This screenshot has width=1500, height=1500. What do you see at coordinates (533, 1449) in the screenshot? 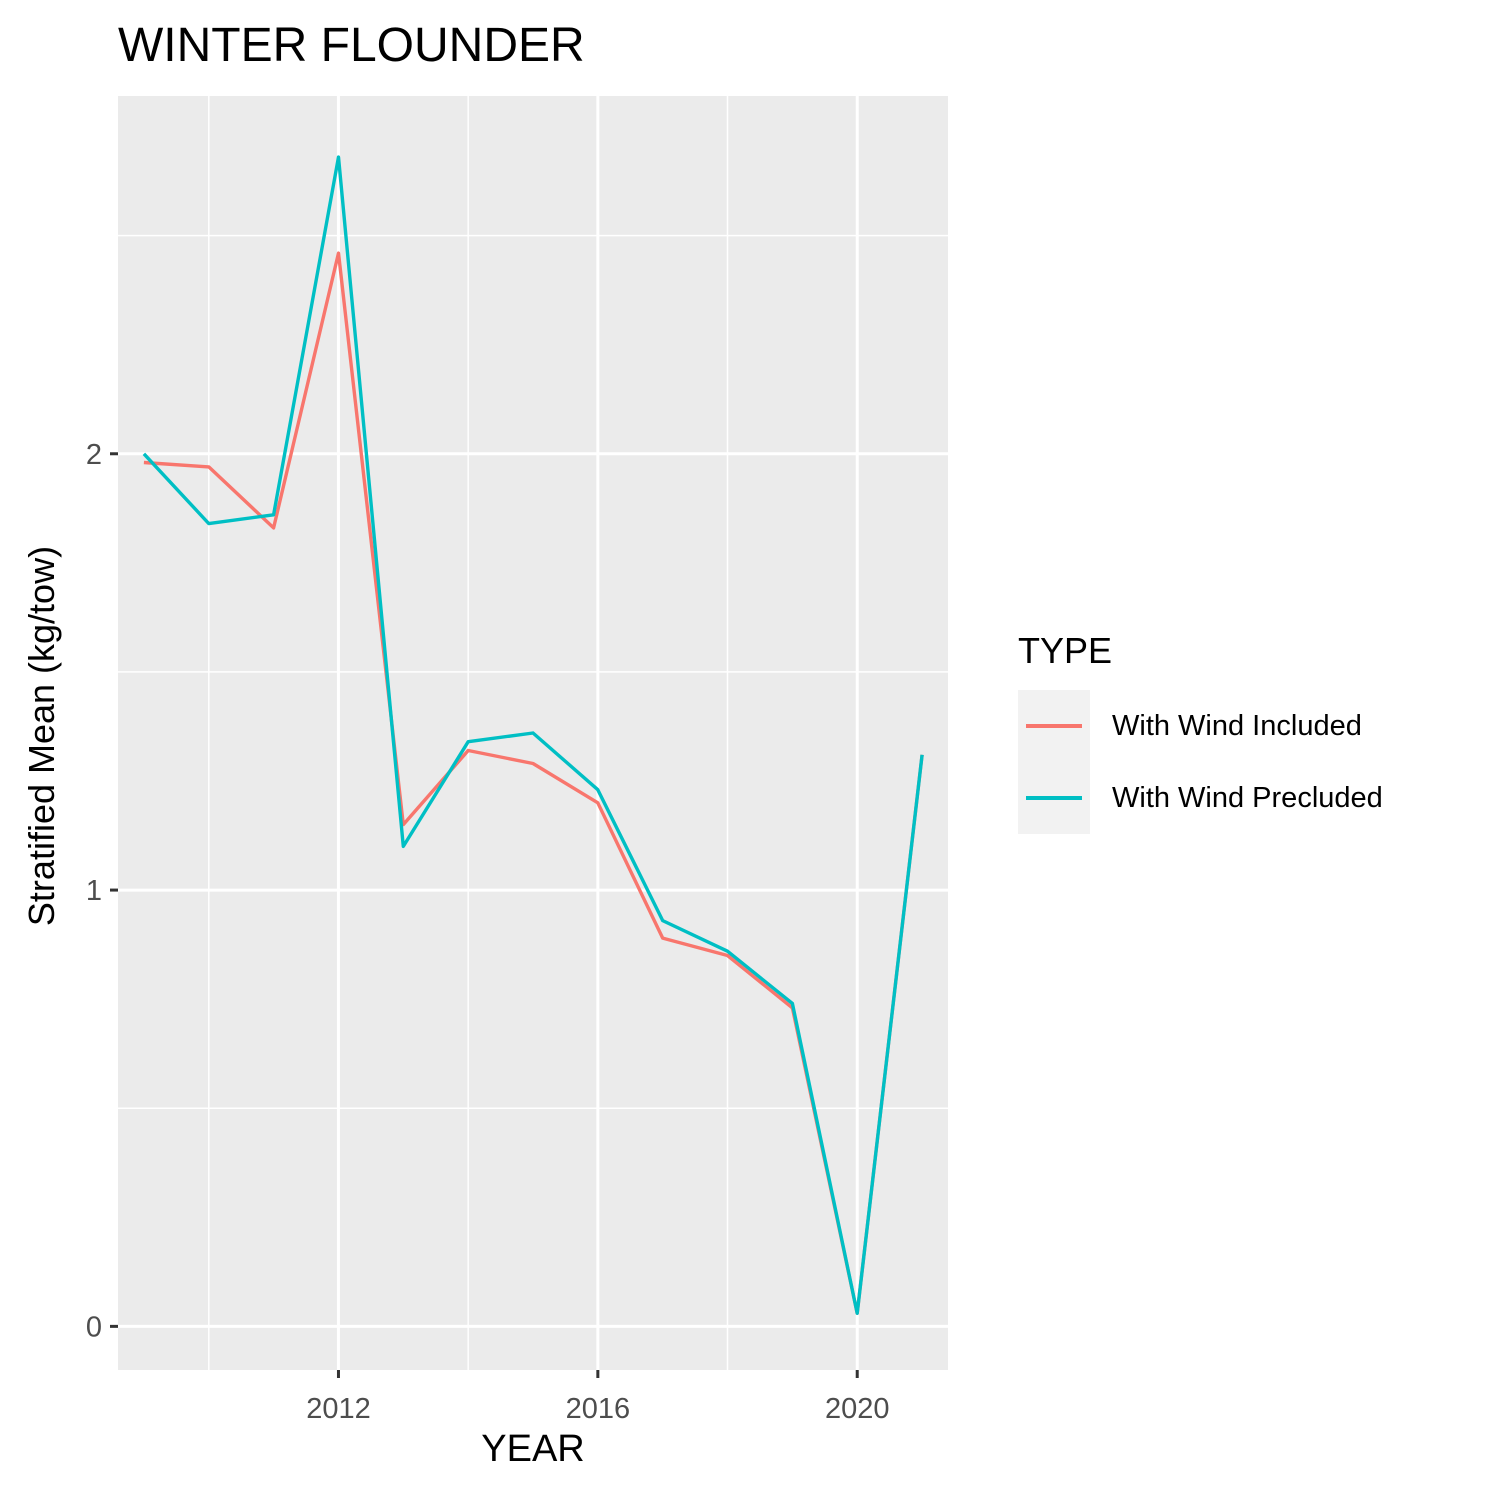
I see `x-axis-label: YEAR` at bounding box center [533, 1449].